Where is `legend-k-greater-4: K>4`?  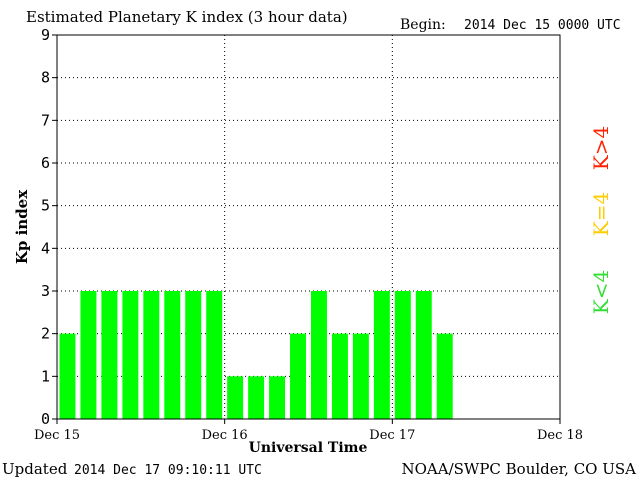
legend-k-greater-4: K>4 is located at coordinates (601, 148).